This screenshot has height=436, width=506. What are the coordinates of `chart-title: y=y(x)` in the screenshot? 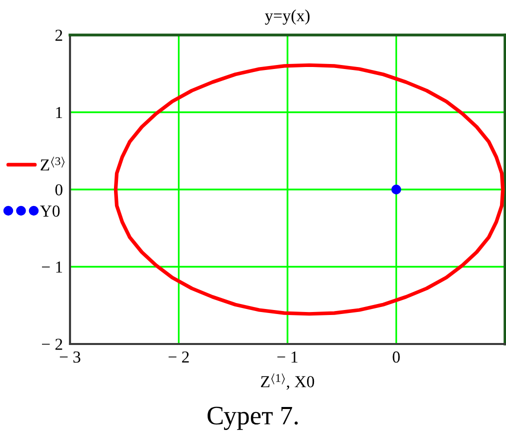 It's located at (287, 17).